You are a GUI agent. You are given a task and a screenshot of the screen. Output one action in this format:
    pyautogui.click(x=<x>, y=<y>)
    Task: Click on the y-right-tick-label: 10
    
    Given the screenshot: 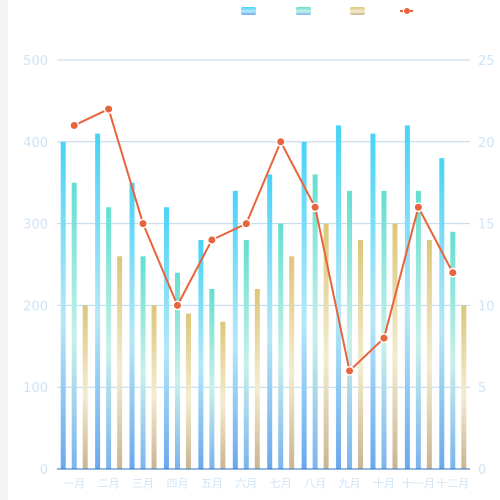 What is the action you would take?
    pyautogui.click(x=486, y=306)
    